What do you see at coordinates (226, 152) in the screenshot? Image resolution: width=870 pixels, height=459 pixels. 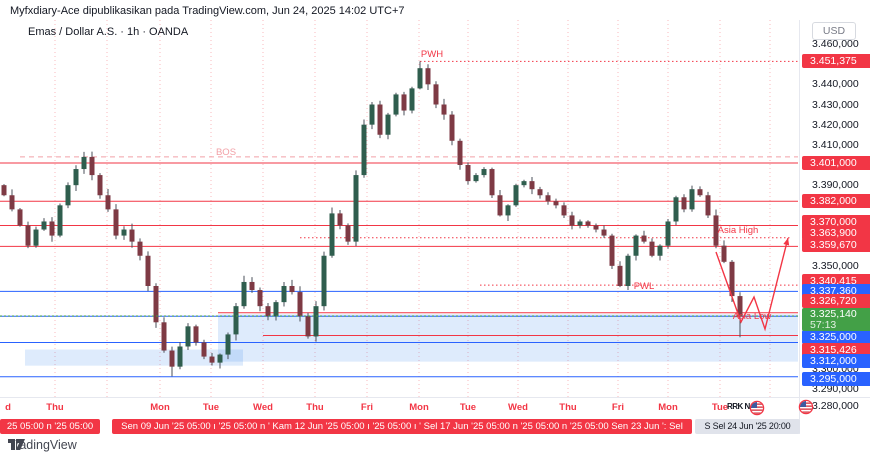 I see `annotation-bos: BOS` at bounding box center [226, 152].